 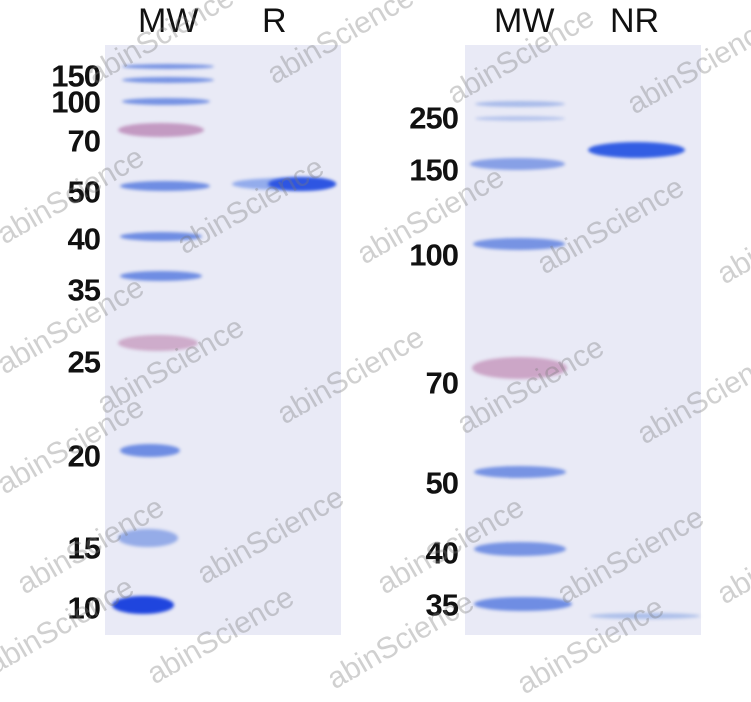 What do you see at coordinates (65, 456) in the screenshot?
I see `marker-label: 20` at bounding box center [65, 456].